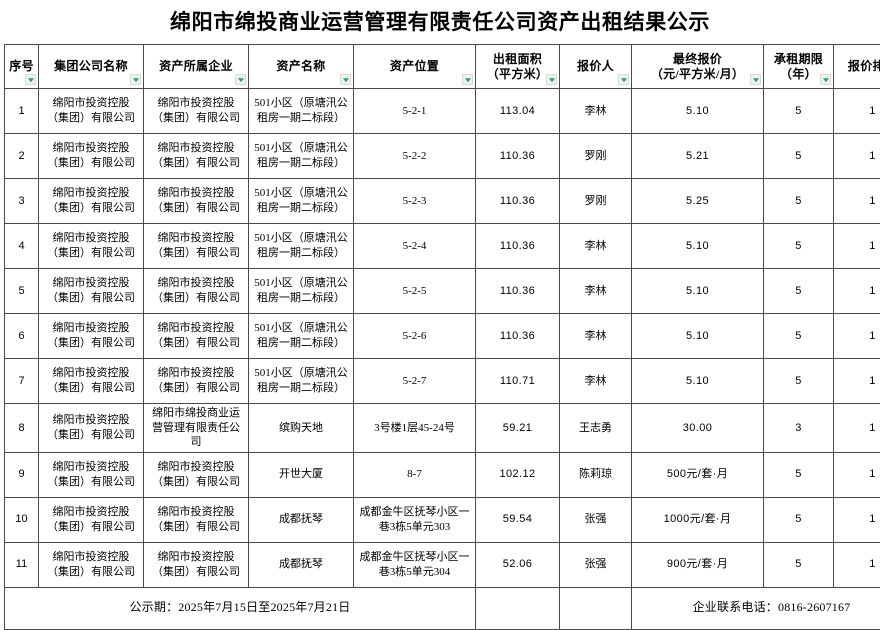  What do you see at coordinates (22, 519) in the screenshot?
I see `cell-index: 10` at bounding box center [22, 519].